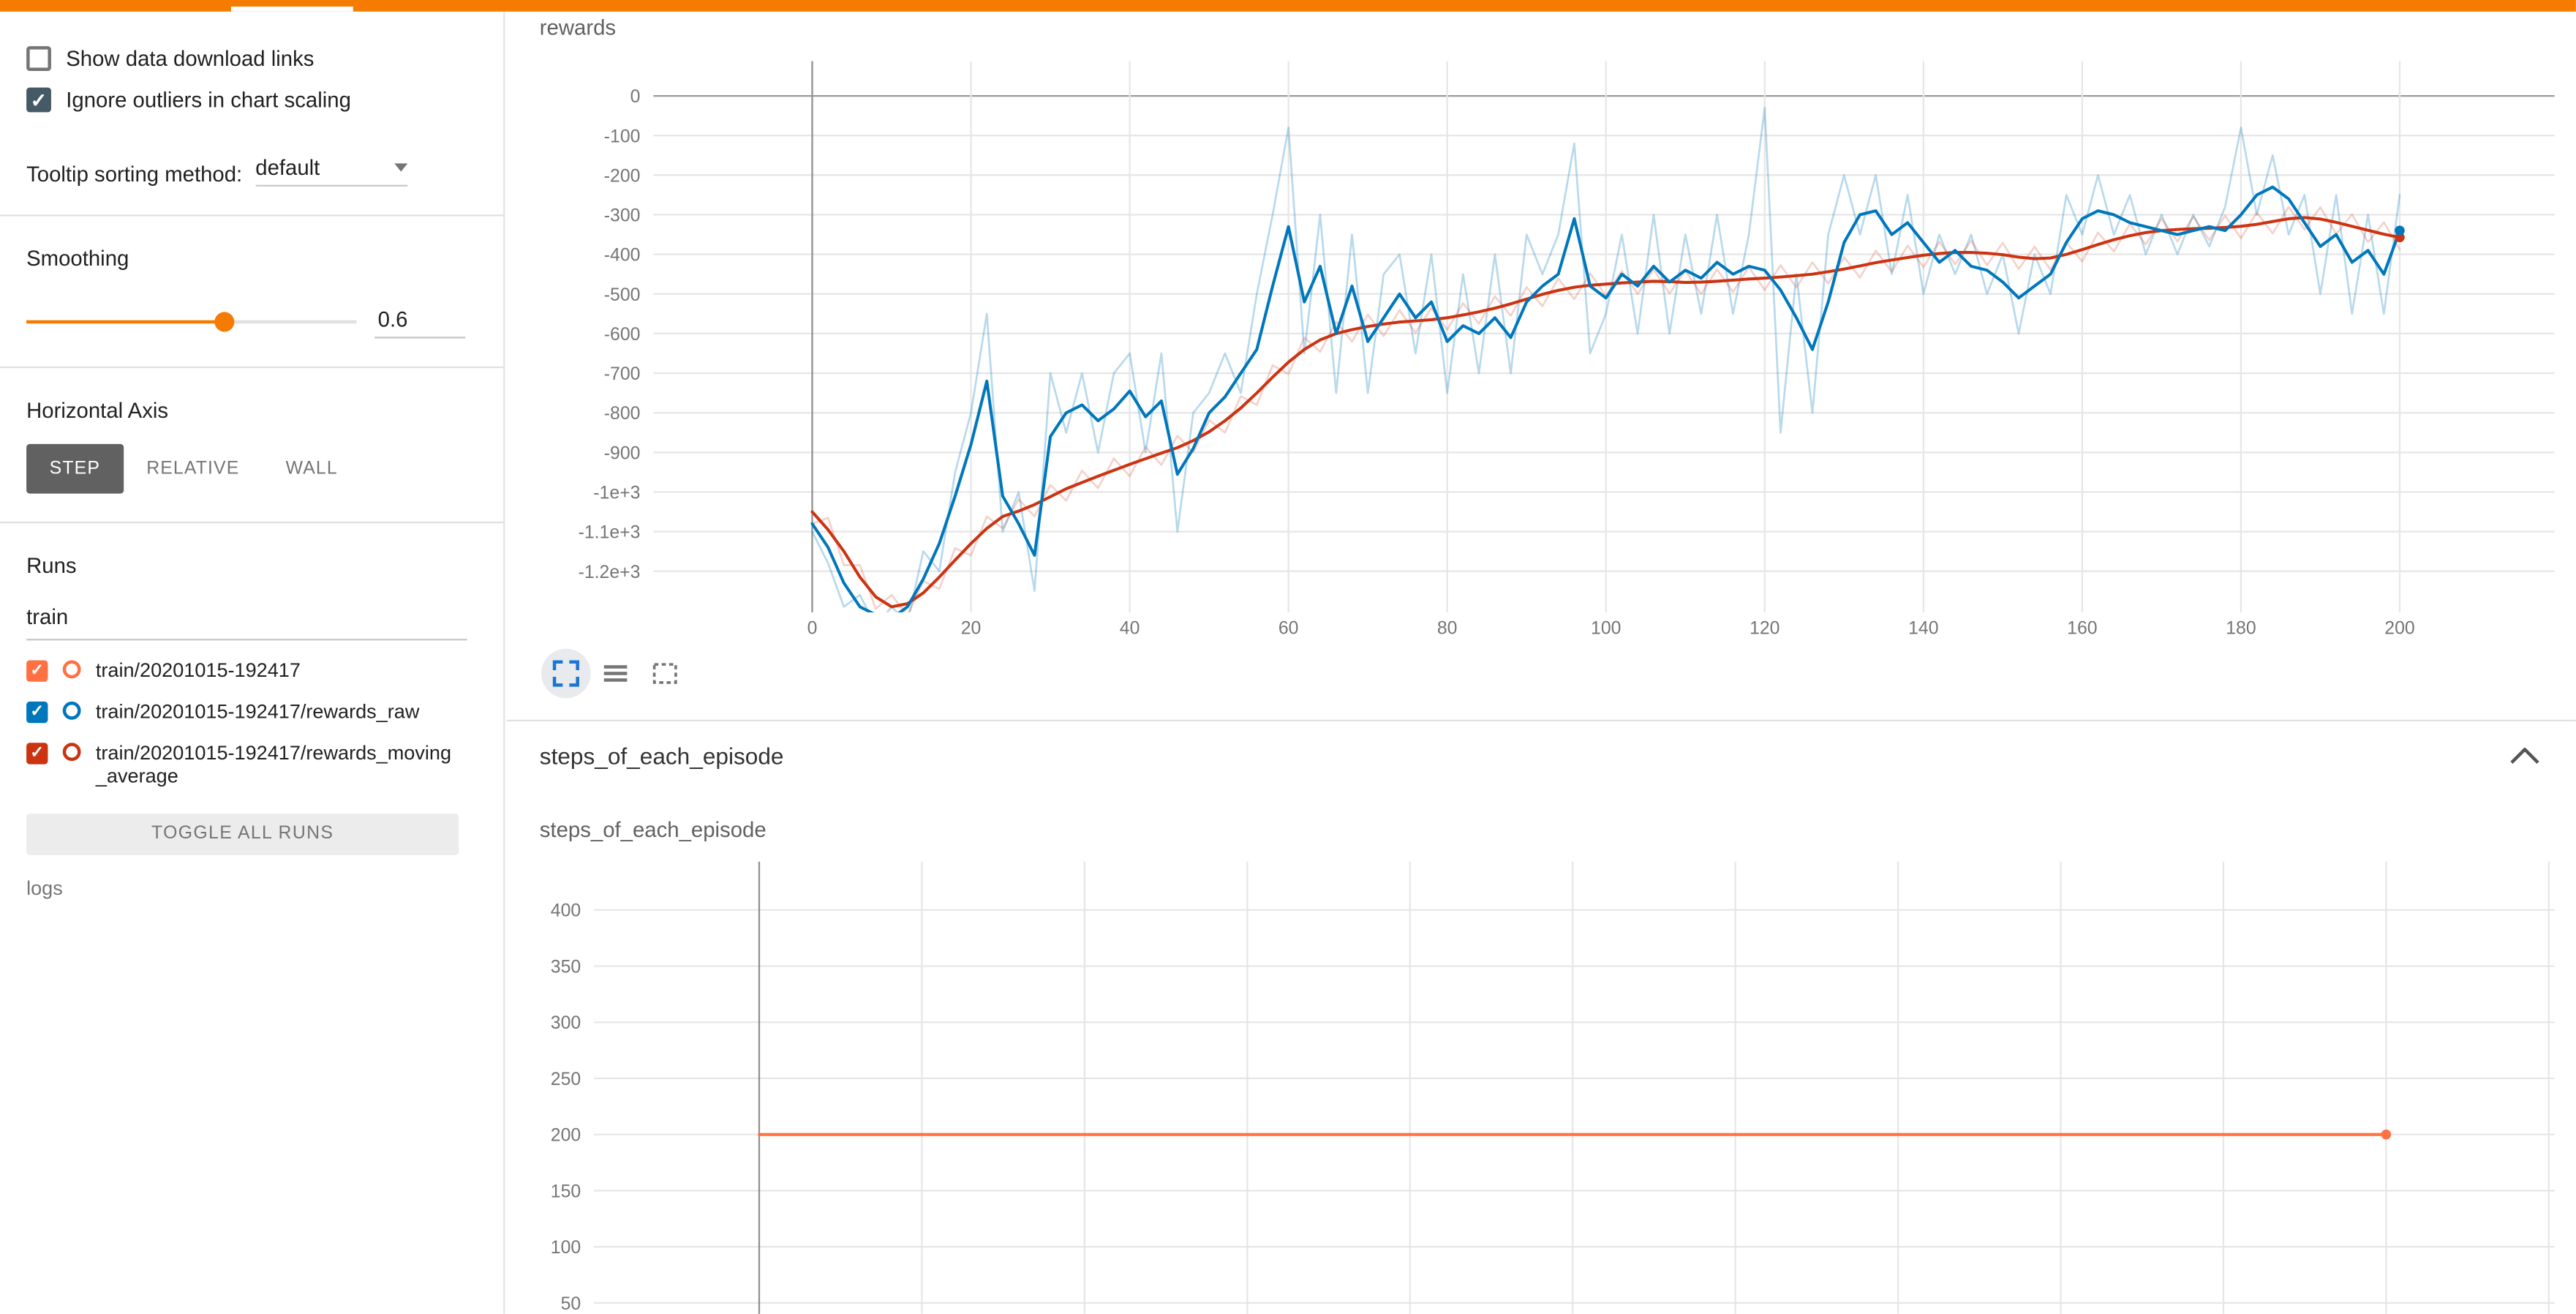 The height and width of the screenshot is (1314, 2576). I want to click on svg-text: -900, so click(622, 453).